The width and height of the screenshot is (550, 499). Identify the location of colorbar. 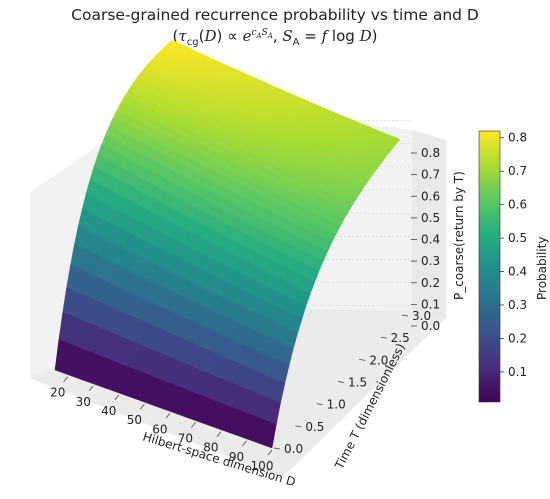
(489, 266).